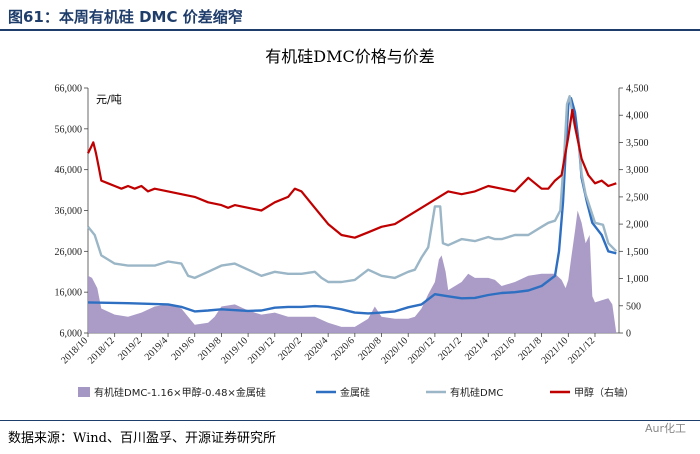  I want to click on legend-swatch-area, so click(84, 392).